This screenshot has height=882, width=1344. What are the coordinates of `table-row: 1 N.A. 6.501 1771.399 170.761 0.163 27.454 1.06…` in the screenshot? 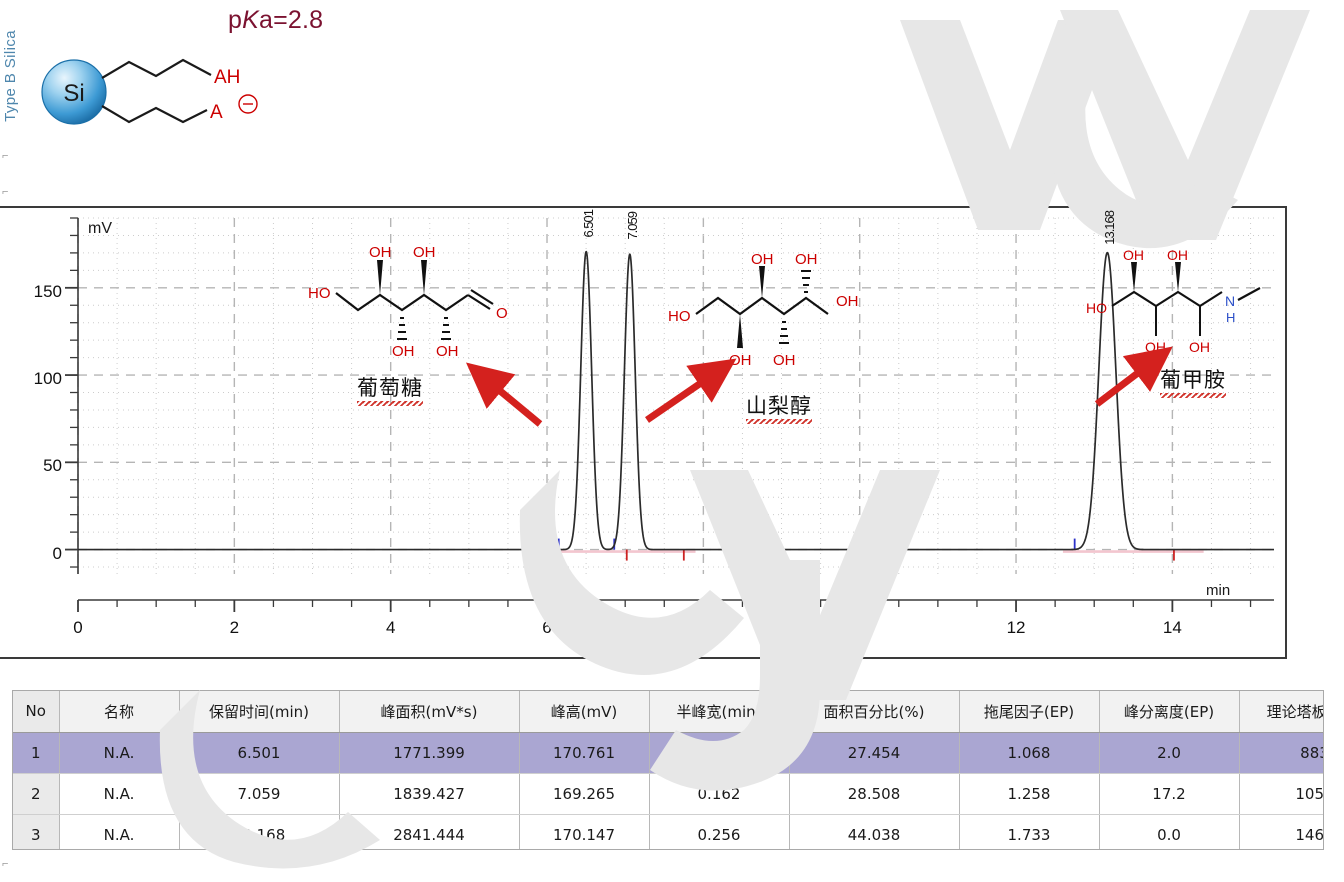 It's located at (668, 753).